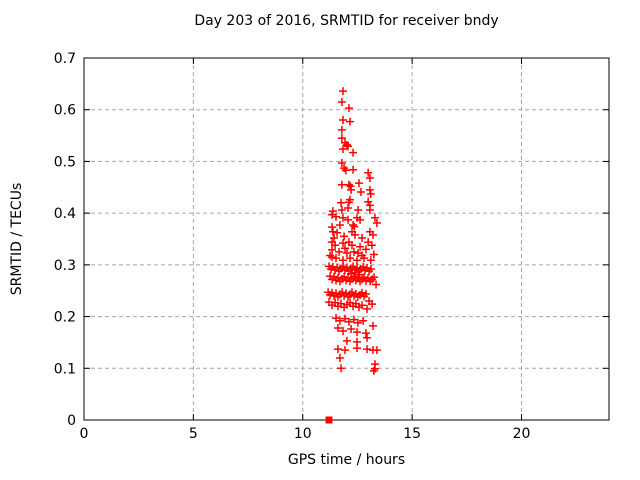 The height and width of the screenshot is (480, 640). Describe the element at coordinates (522, 434) in the screenshot. I see `svg-text: 20` at that location.